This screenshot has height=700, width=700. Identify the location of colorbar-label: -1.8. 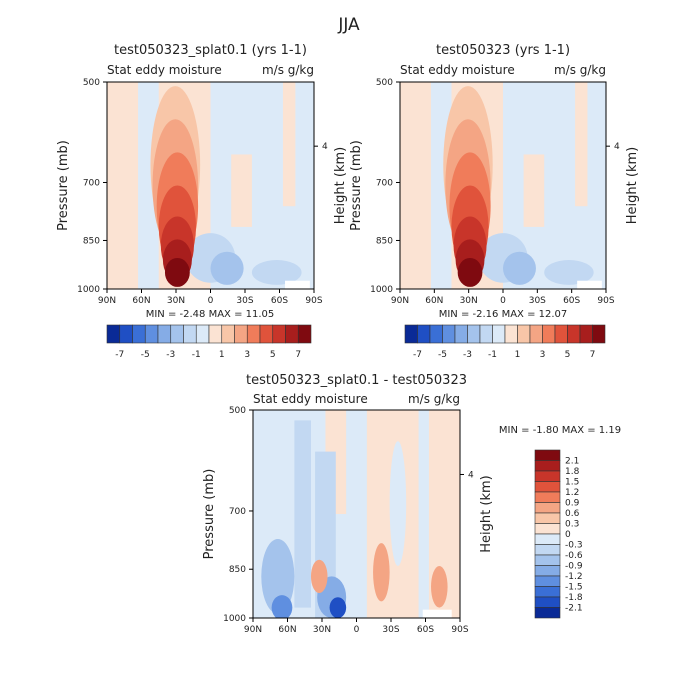
(574, 598).